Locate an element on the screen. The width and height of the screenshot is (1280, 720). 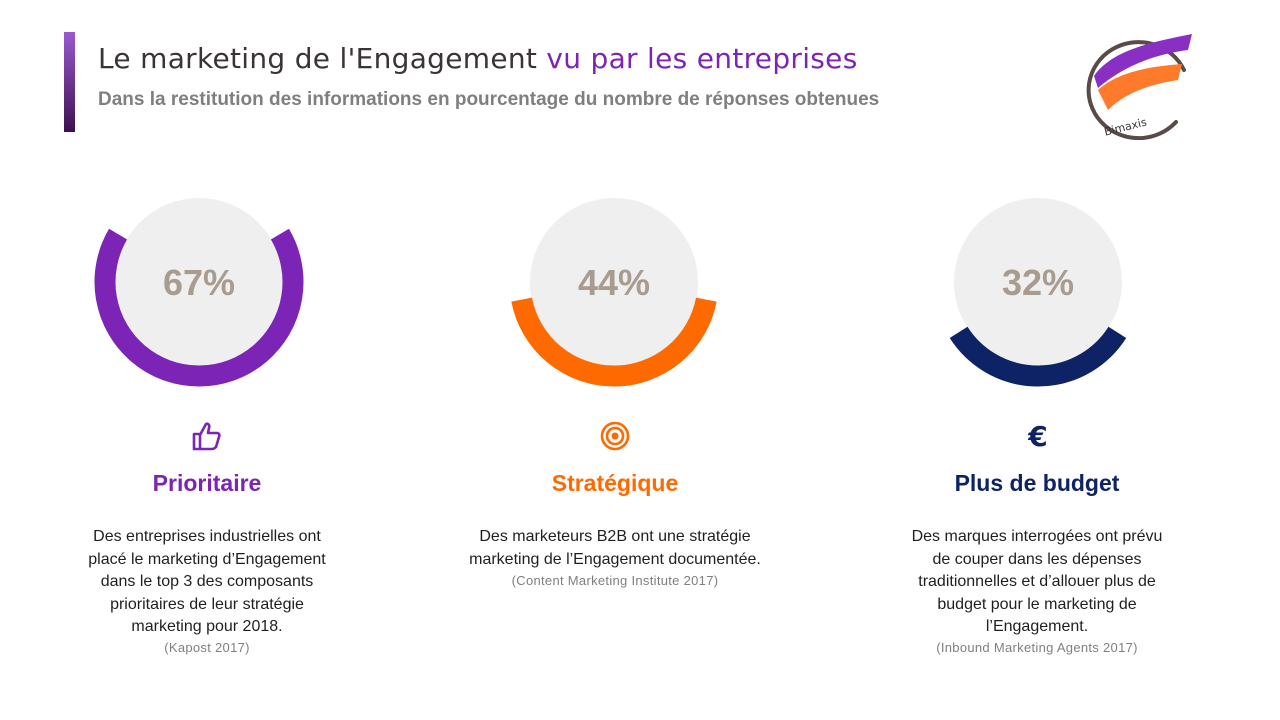
title-highlight: vu par les entreprises is located at coordinates (702, 58).